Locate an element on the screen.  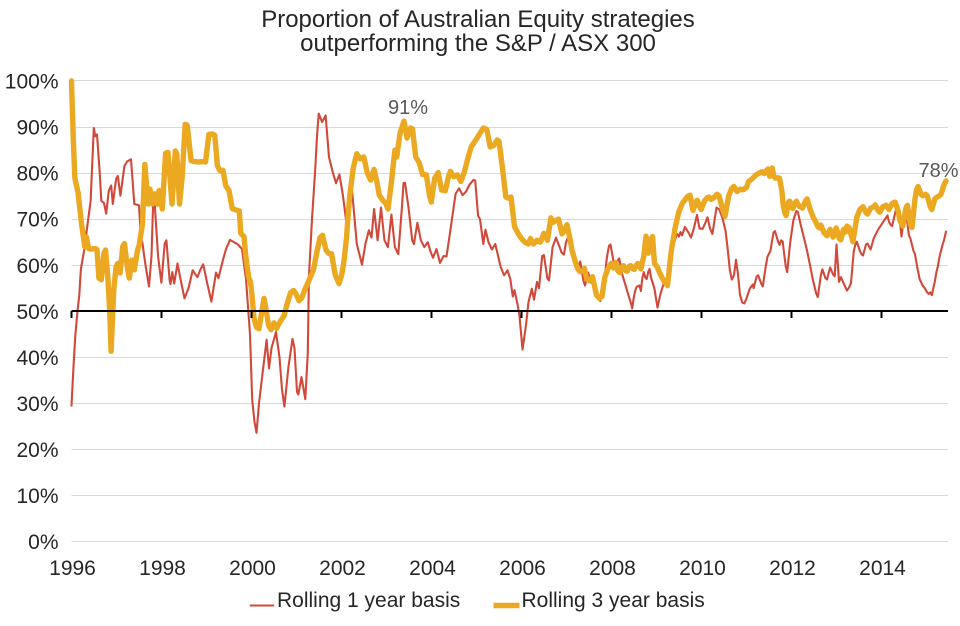
svg-text: 0% is located at coordinates (43, 542).